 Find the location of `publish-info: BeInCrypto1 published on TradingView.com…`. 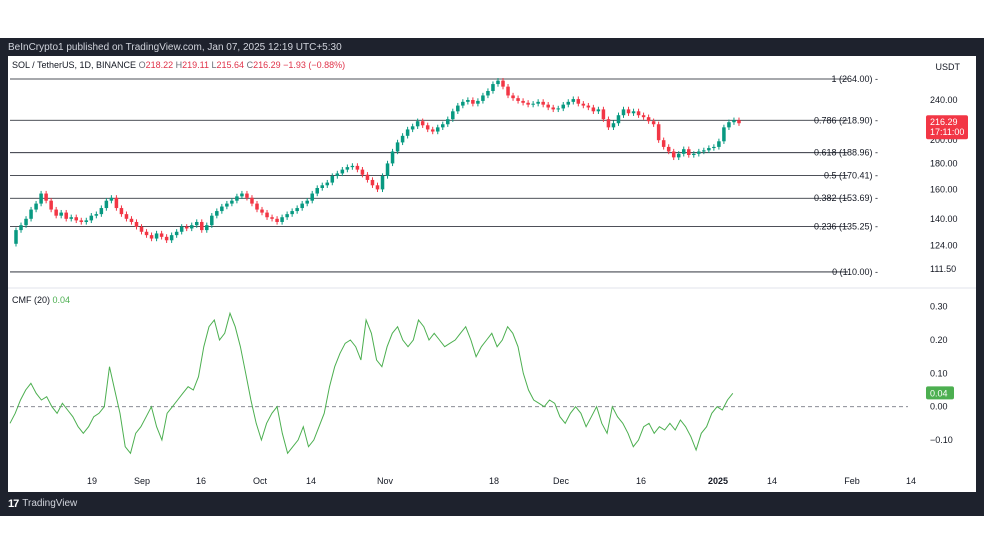

publish-info: BeInCrypto1 published on TradingView.com… is located at coordinates (175, 47).